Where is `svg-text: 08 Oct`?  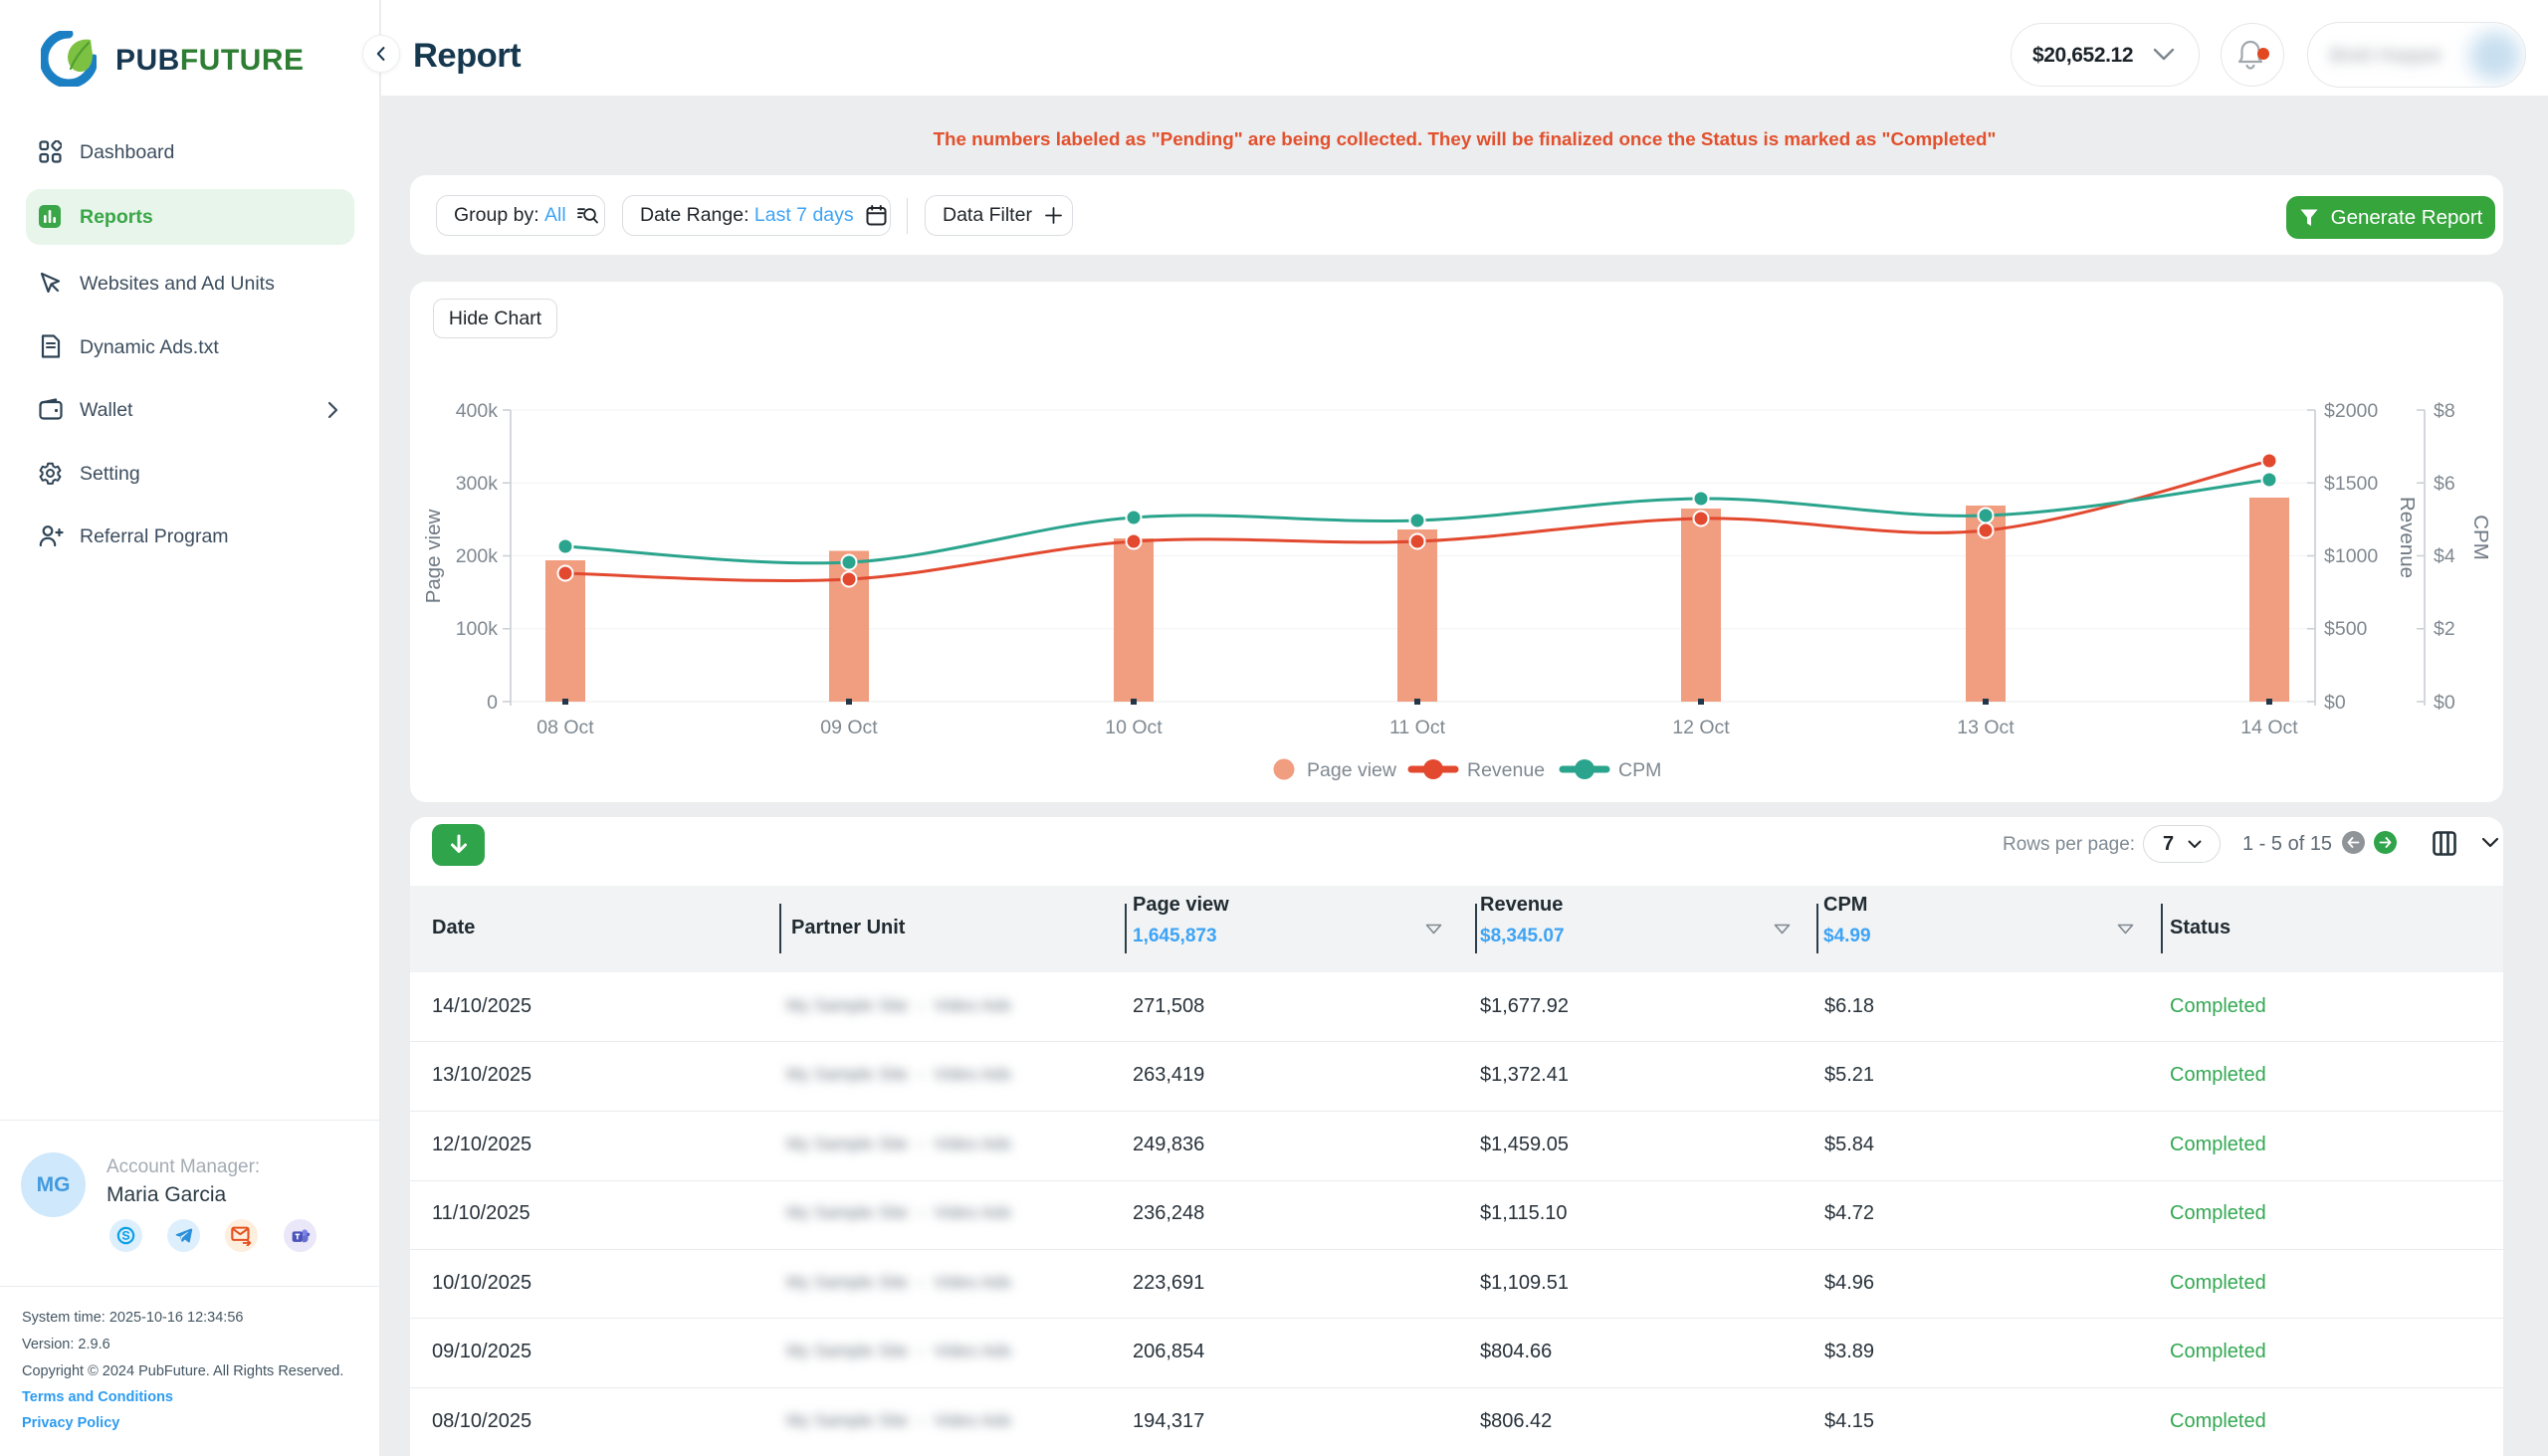
svg-text: 08 Oct is located at coordinates (565, 727).